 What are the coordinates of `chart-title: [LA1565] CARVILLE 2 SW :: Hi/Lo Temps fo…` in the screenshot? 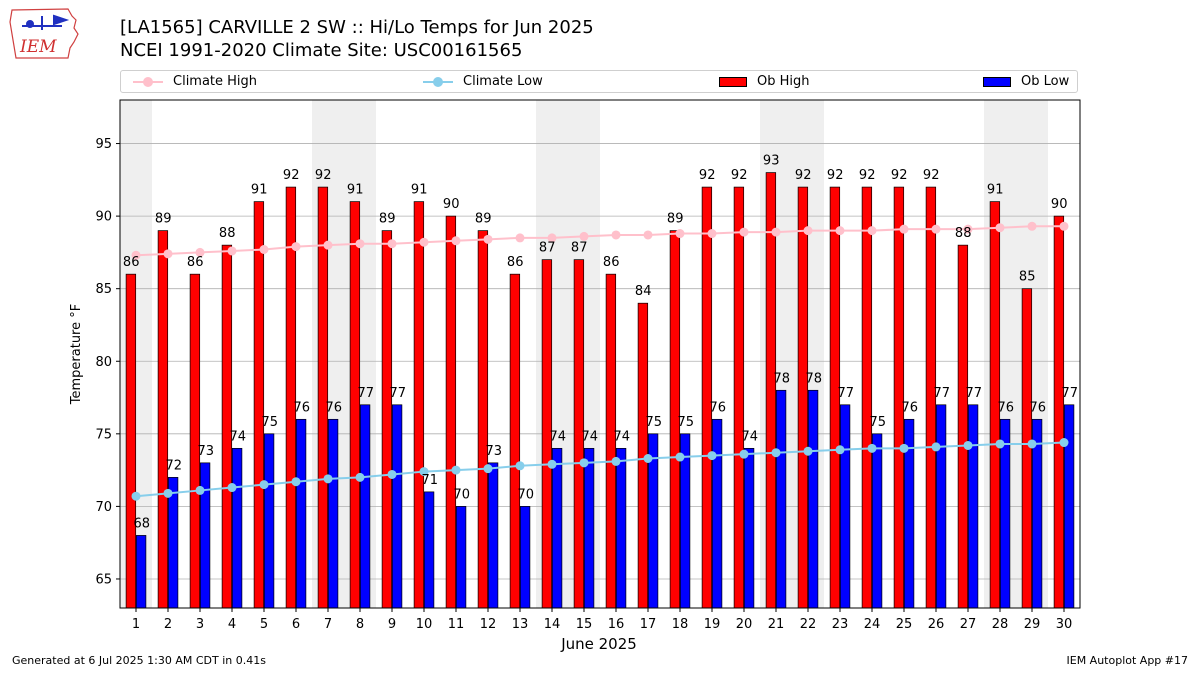 It's located at (357, 27).